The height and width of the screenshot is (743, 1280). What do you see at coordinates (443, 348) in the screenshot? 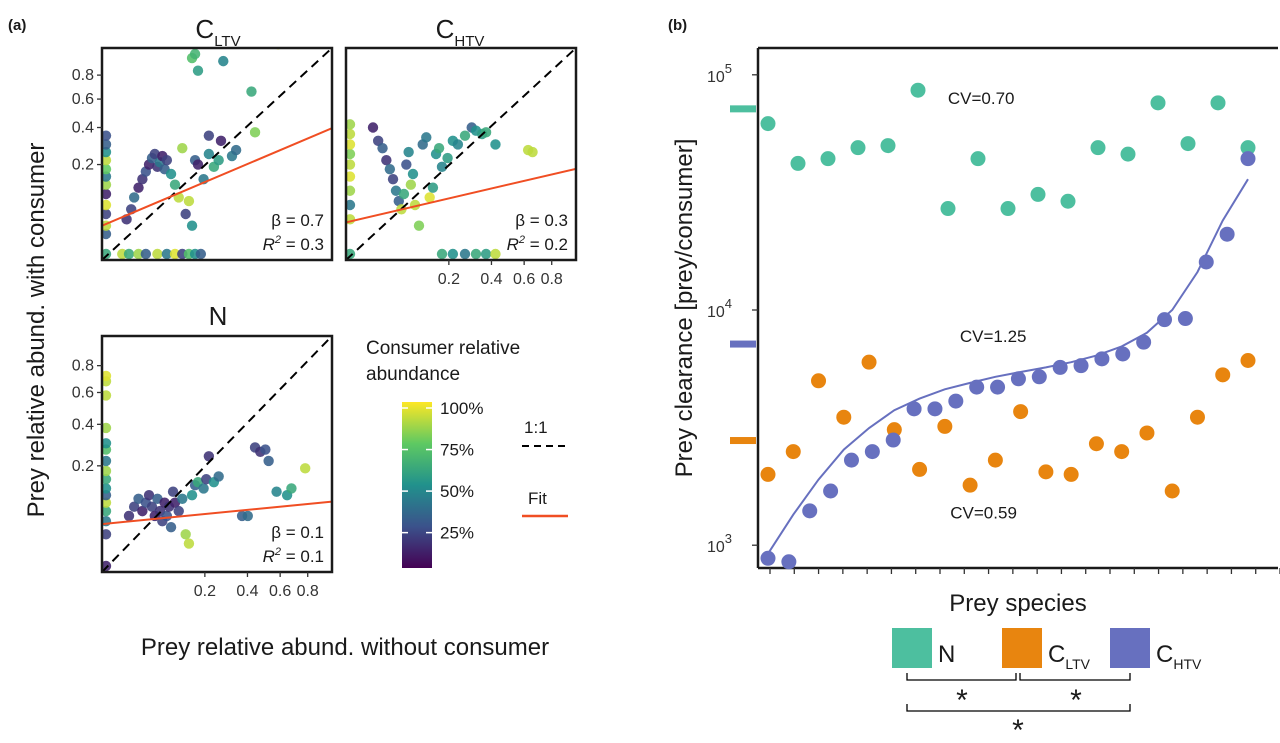
I see `colorbar-title-line1: Consumer relative` at bounding box center [443, 348].